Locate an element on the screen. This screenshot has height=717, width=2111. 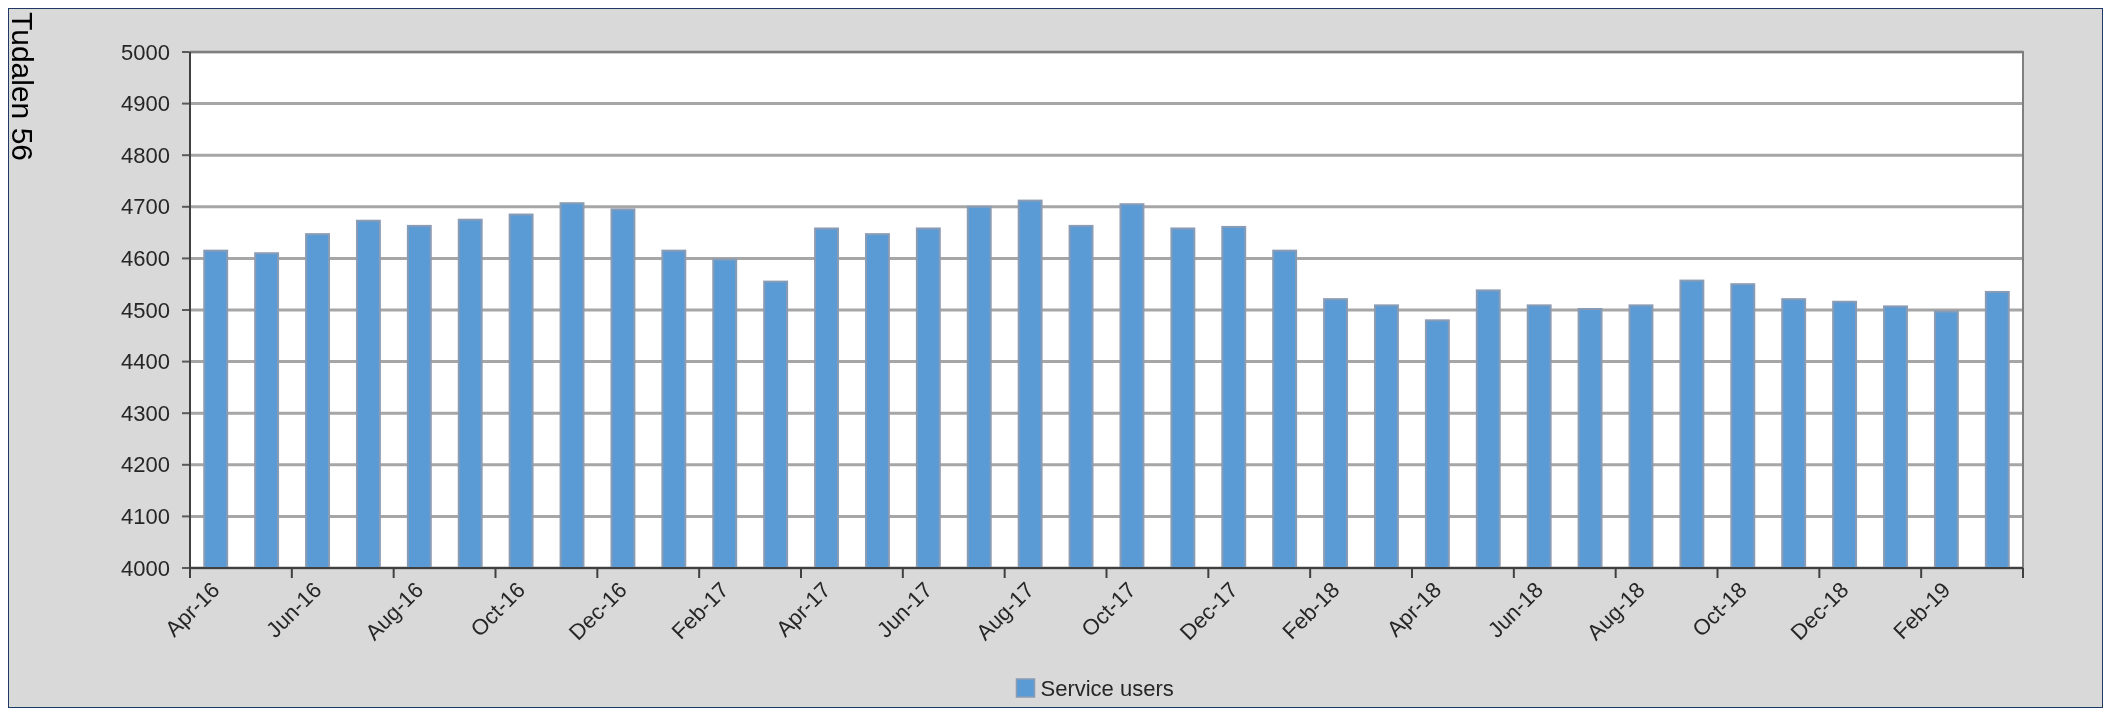
y-tick-label: 4500 is located at coordinates (145, 310).